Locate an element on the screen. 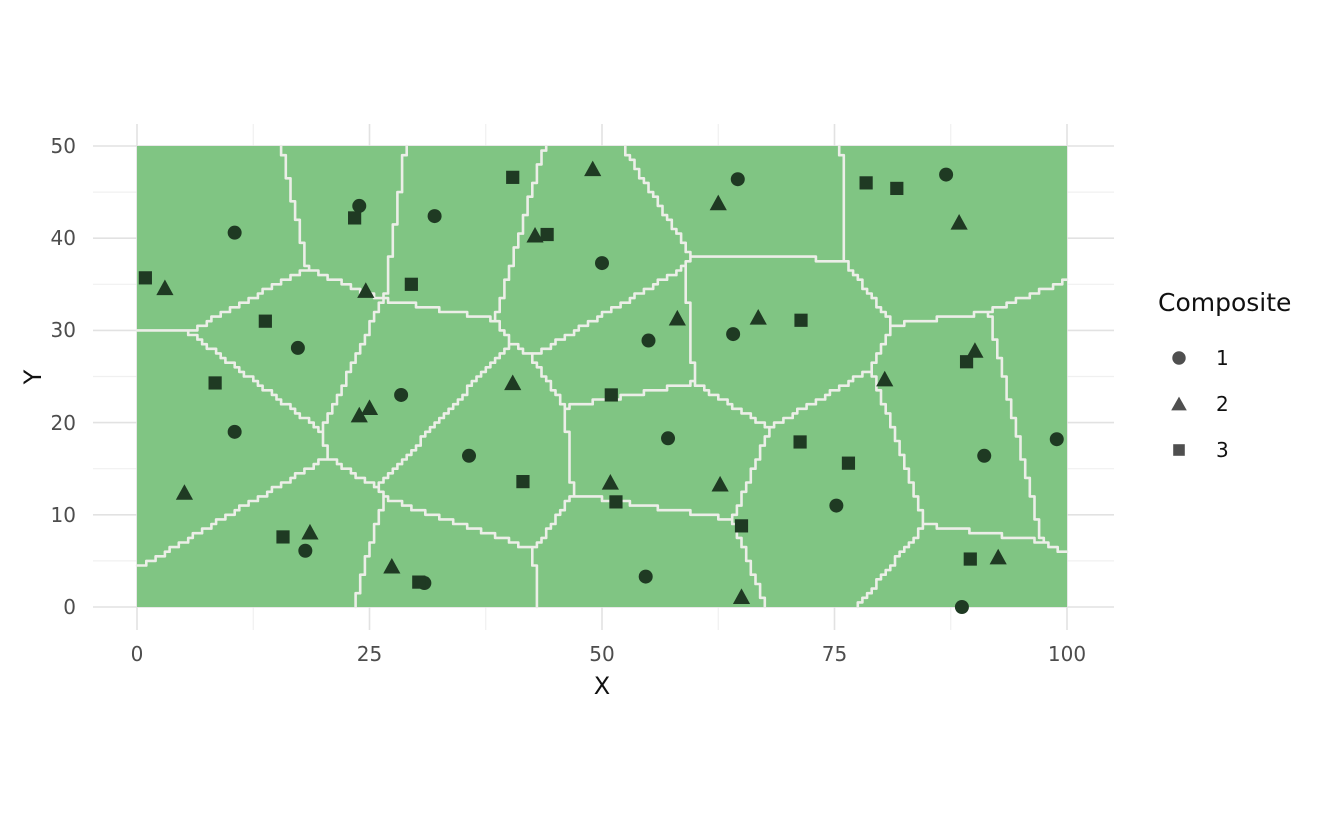  legend-item-label: 3 is located at coordinates (1222, 450).